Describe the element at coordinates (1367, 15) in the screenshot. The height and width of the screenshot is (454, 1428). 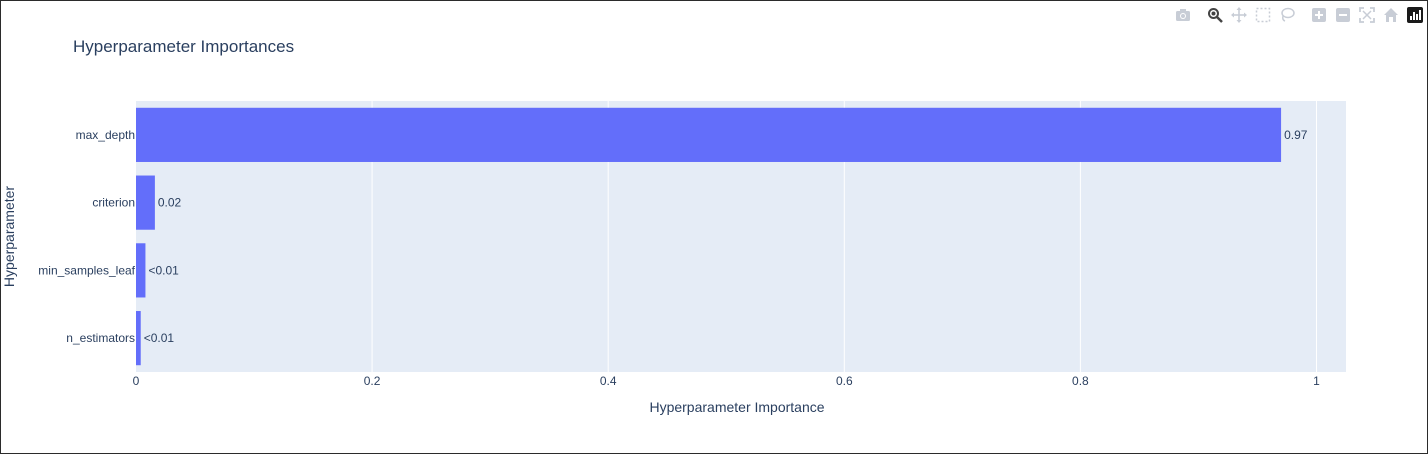
I see `autoscale-icon` at that location.